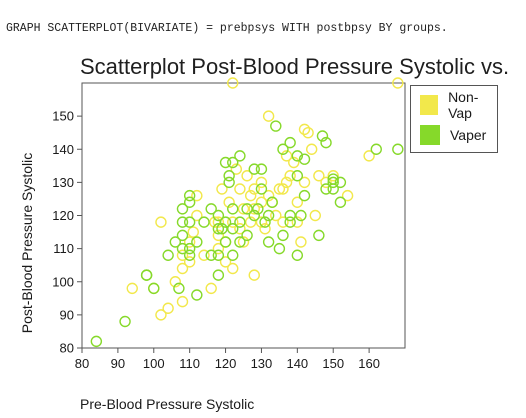  I want to click on y-tick-label: 90, so click(67, 314).